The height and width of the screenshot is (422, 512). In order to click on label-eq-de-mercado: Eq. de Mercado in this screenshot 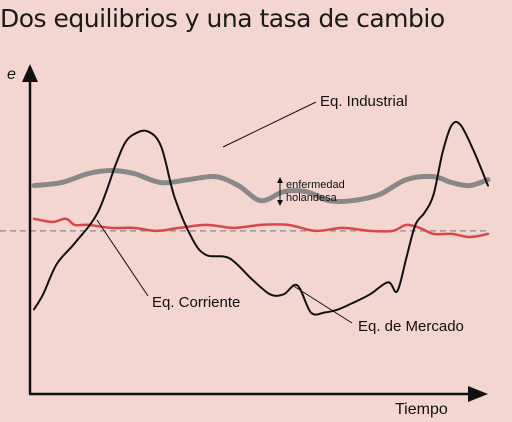, I will do `click(411, 326)`.